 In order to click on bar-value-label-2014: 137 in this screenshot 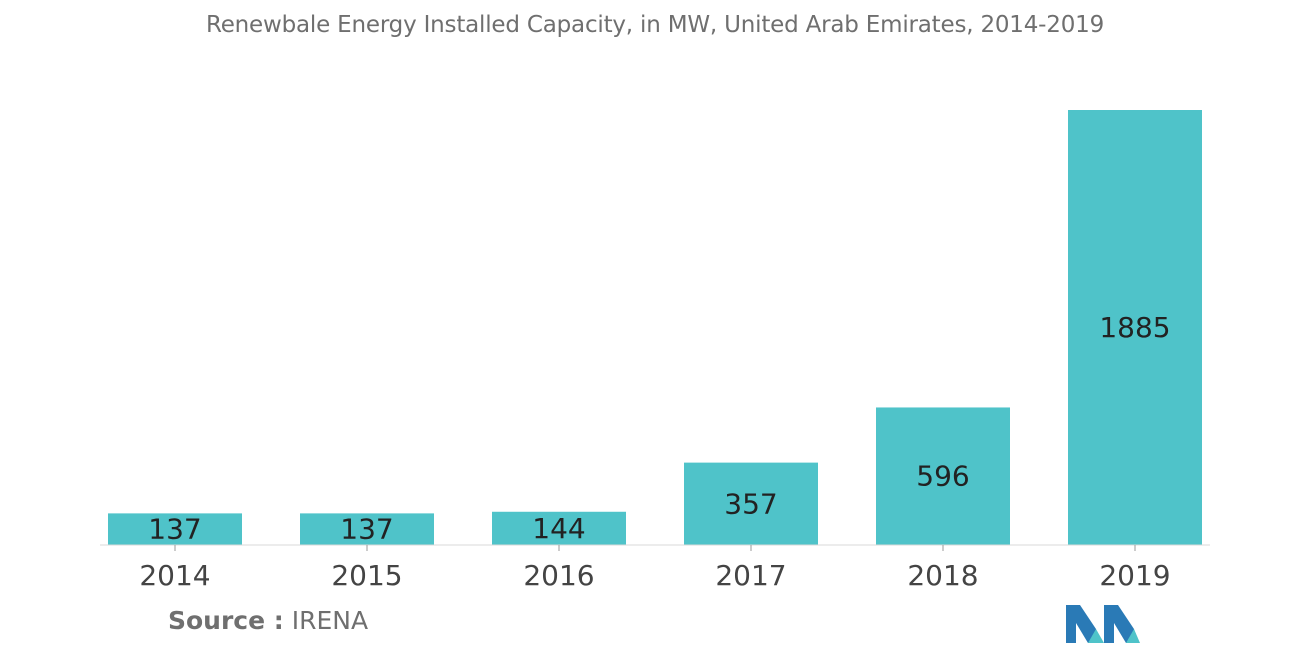, I will do `click(174, 529)`.